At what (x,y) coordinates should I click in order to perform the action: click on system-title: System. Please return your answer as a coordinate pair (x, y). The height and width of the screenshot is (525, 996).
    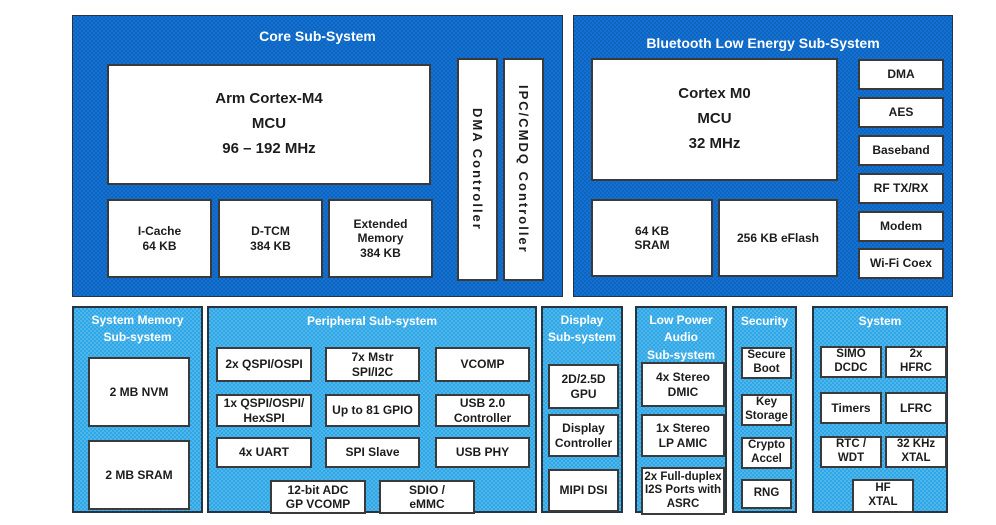
    Looking at the image, I should click on (880, 321).